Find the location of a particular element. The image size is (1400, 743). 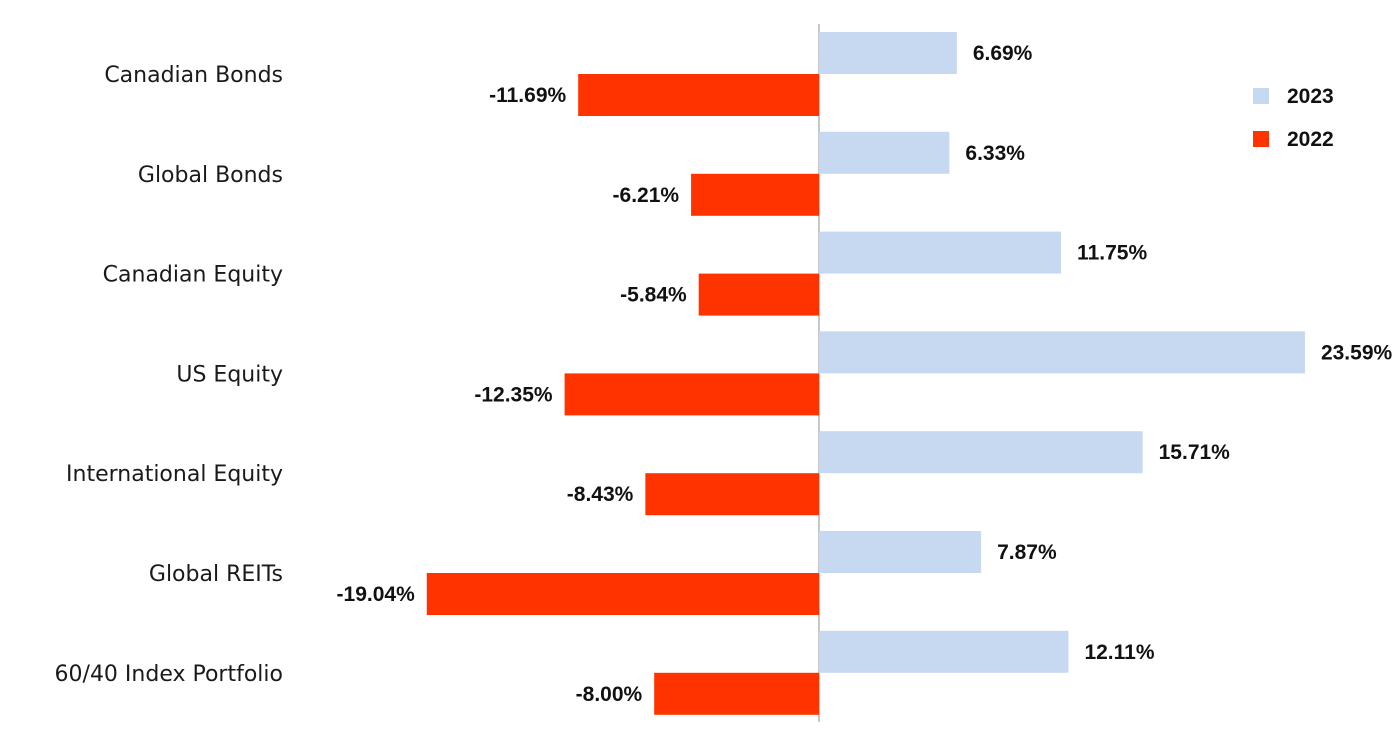

value-label-2022-global-bonds: -6.21% is located at coordinates (646, 195).